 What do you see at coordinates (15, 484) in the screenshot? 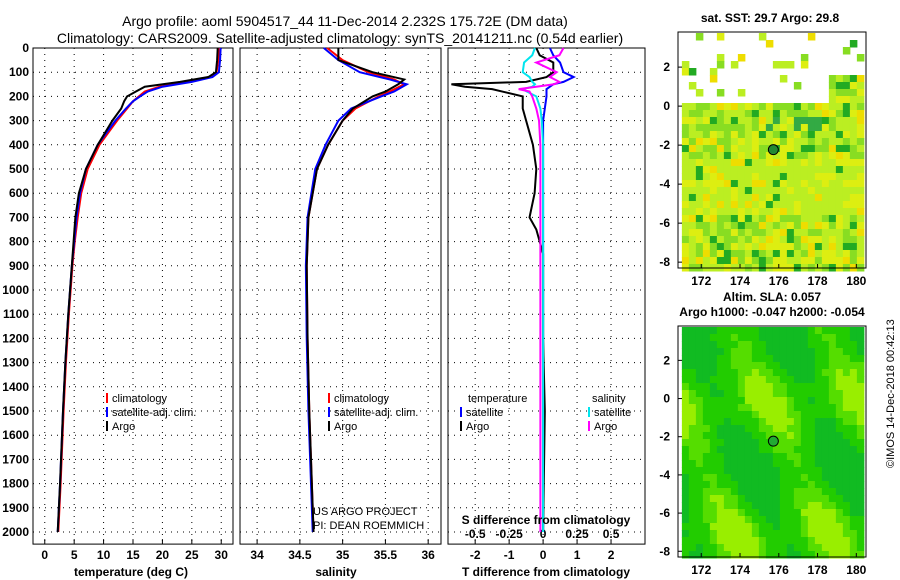
I see `y-tick-label: 1800` at bounding box center [15, 484].